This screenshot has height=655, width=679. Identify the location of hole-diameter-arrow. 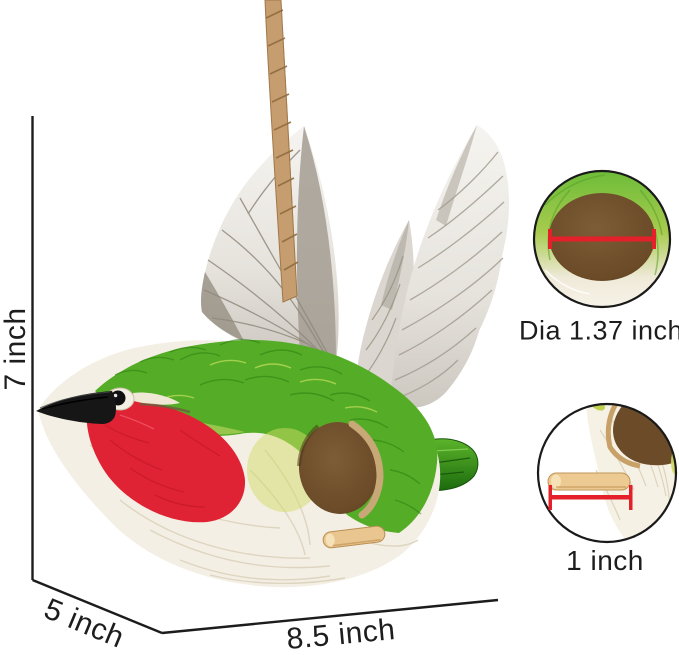
(602, 239).